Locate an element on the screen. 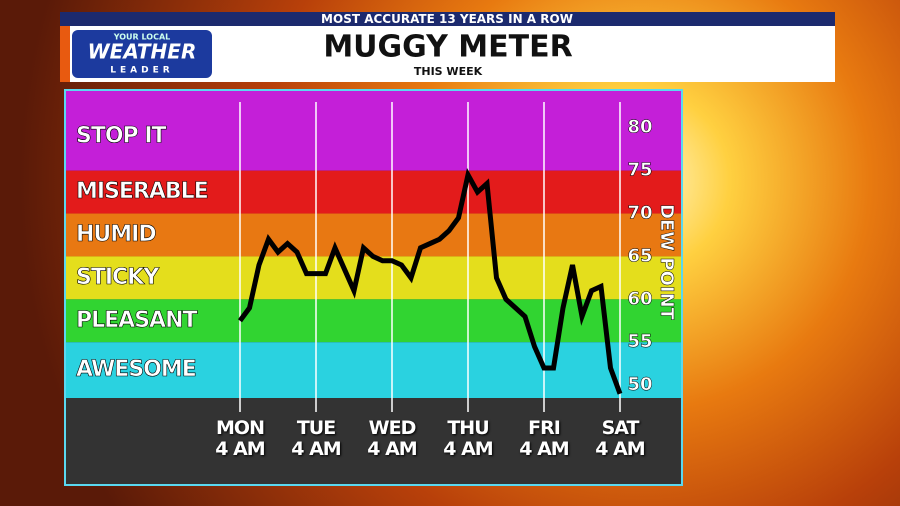 The image size is (900, 506). x-tick-label: WED 4 AM is located at coordinates (392, 438).